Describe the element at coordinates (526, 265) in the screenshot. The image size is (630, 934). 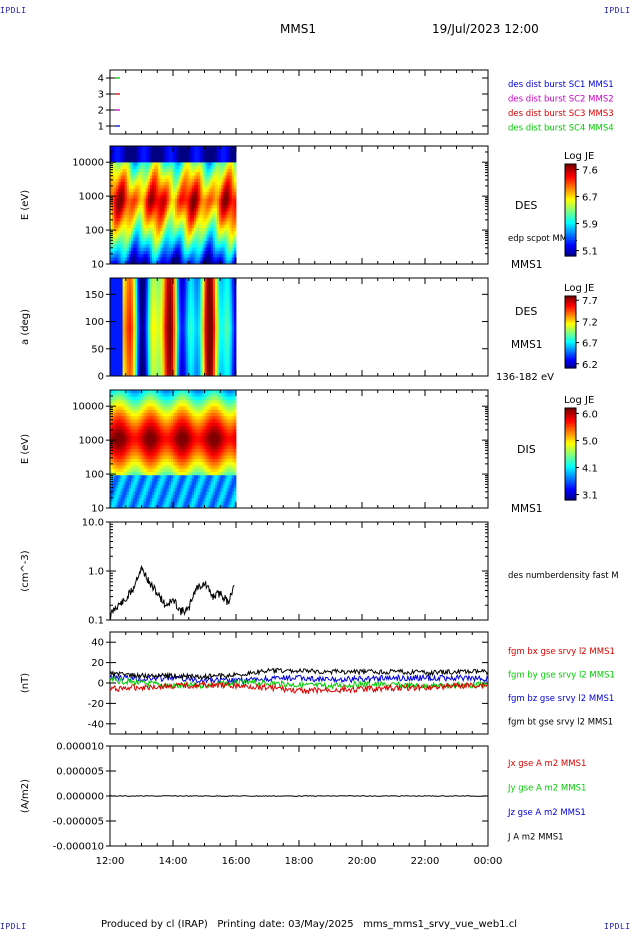
I see `des-energy-sc-label: MMS1` at that location.